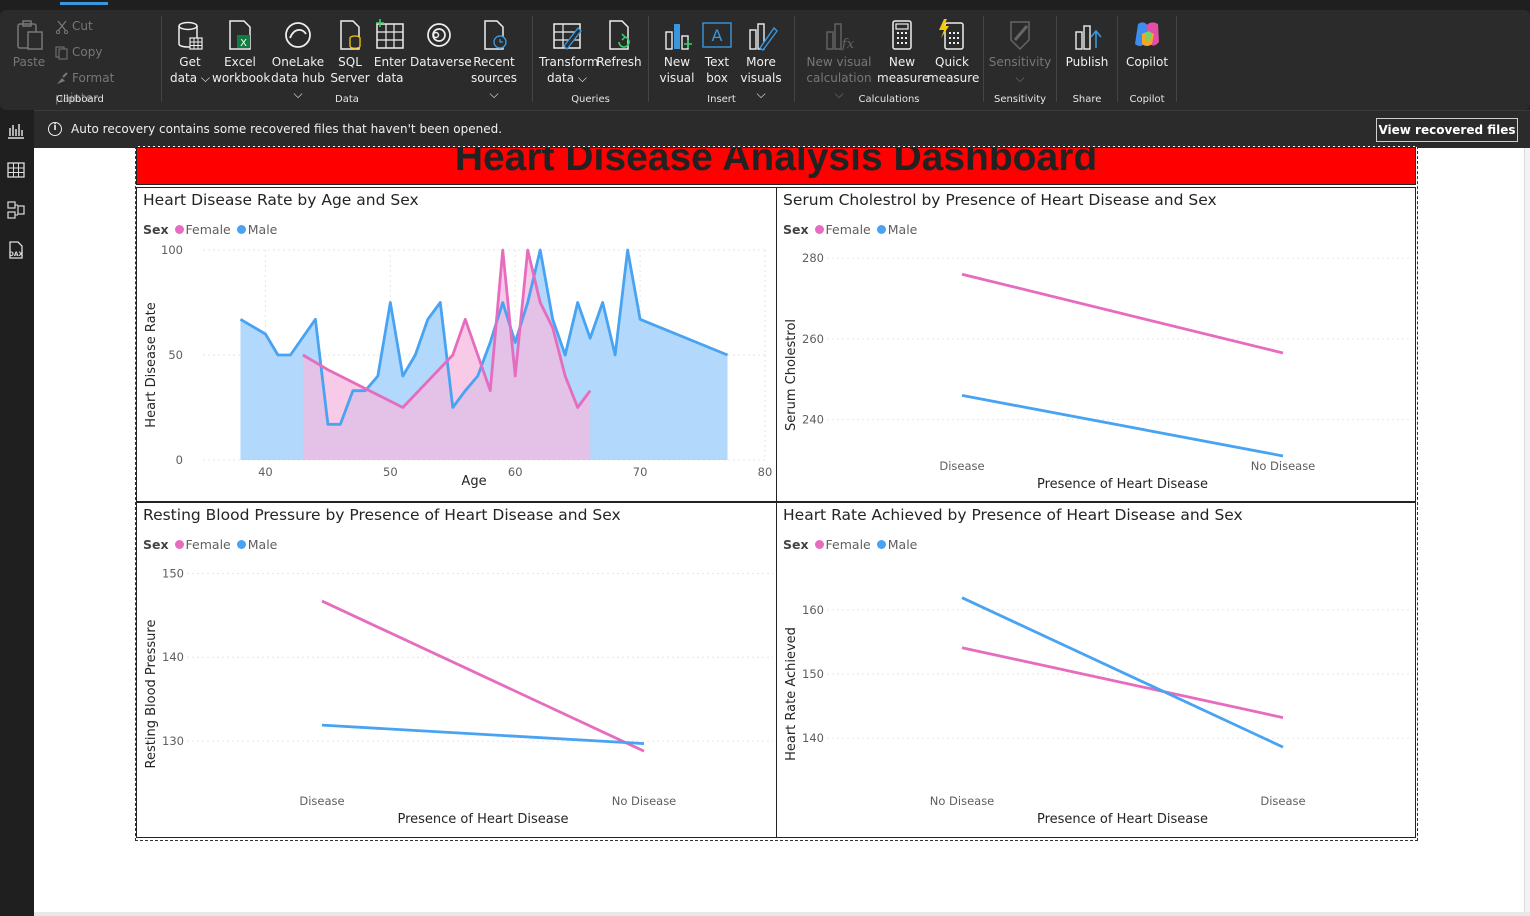 This screenshot has height=916, width=1530. What do you see at coordinates (782, 914) in the screenshot?
I see `page-tabs-strip` at bounding box center [782, 914].